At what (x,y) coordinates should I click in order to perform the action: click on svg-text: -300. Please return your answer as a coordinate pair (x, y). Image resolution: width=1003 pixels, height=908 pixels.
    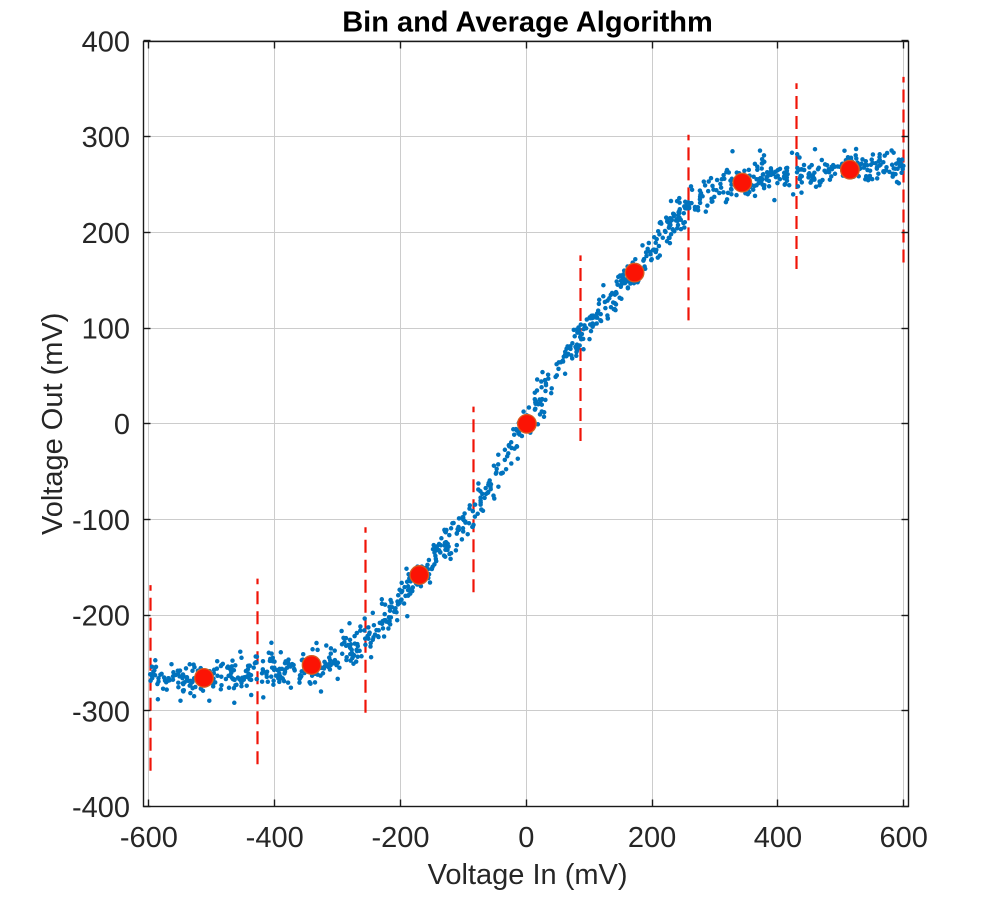
    Looking at the image, I should click on (101, 712).